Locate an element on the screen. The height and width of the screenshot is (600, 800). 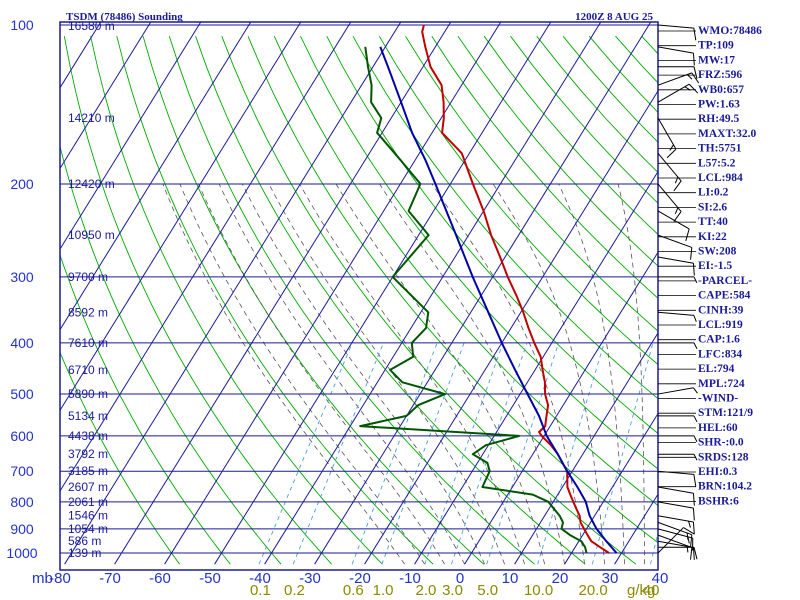
stability-index: FRZ:596 is located at coordinates (720, 75).